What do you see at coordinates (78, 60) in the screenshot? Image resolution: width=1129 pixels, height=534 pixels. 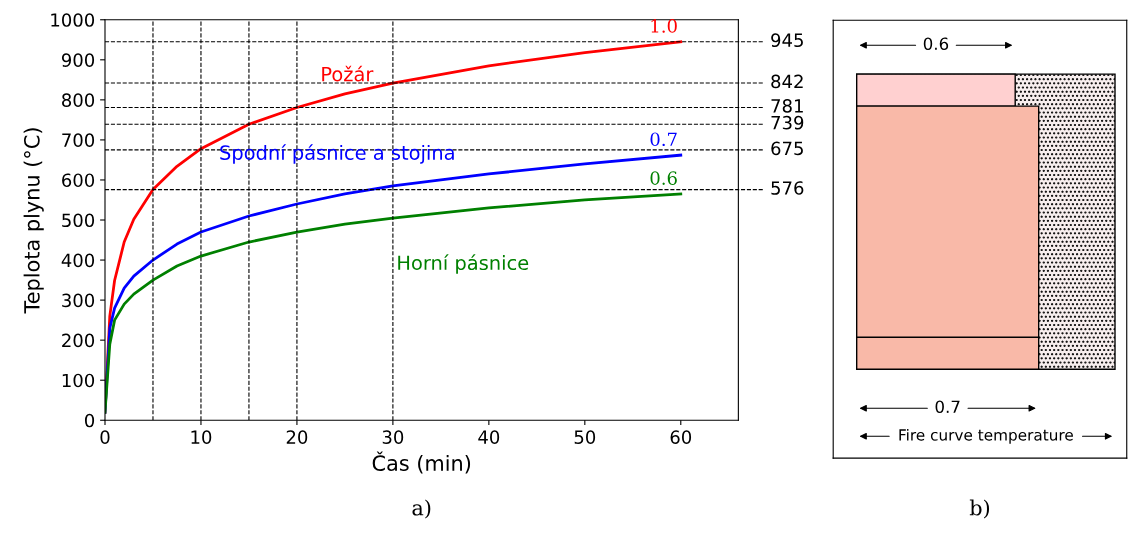 I see `y-tick-label: 900` at bounding box center [78, 60].